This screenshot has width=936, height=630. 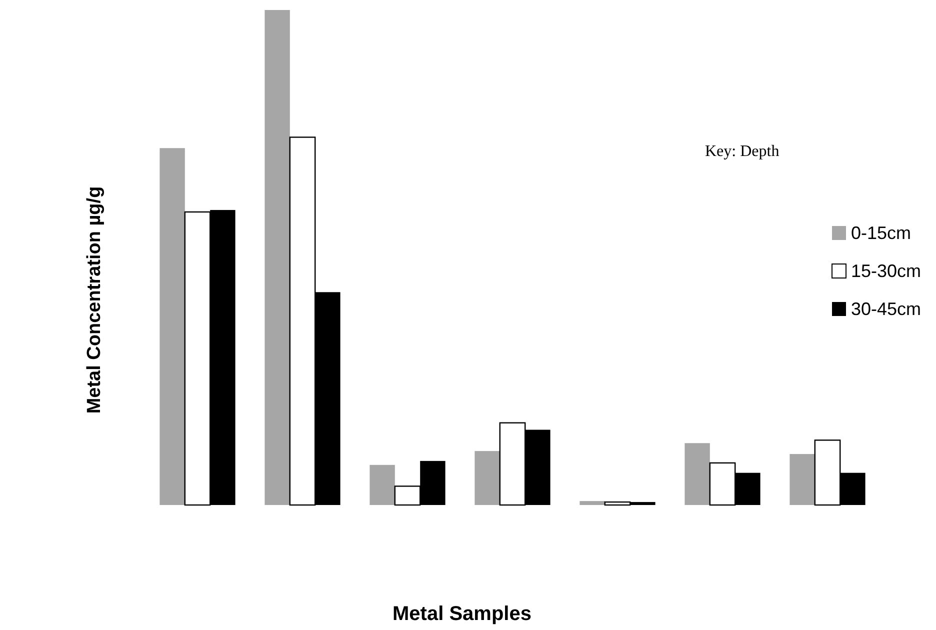 What do you see at coordinates (886, 271) in the screenshot?
I see `legend-label: 15-30cm` at bounding box center [886, 271].